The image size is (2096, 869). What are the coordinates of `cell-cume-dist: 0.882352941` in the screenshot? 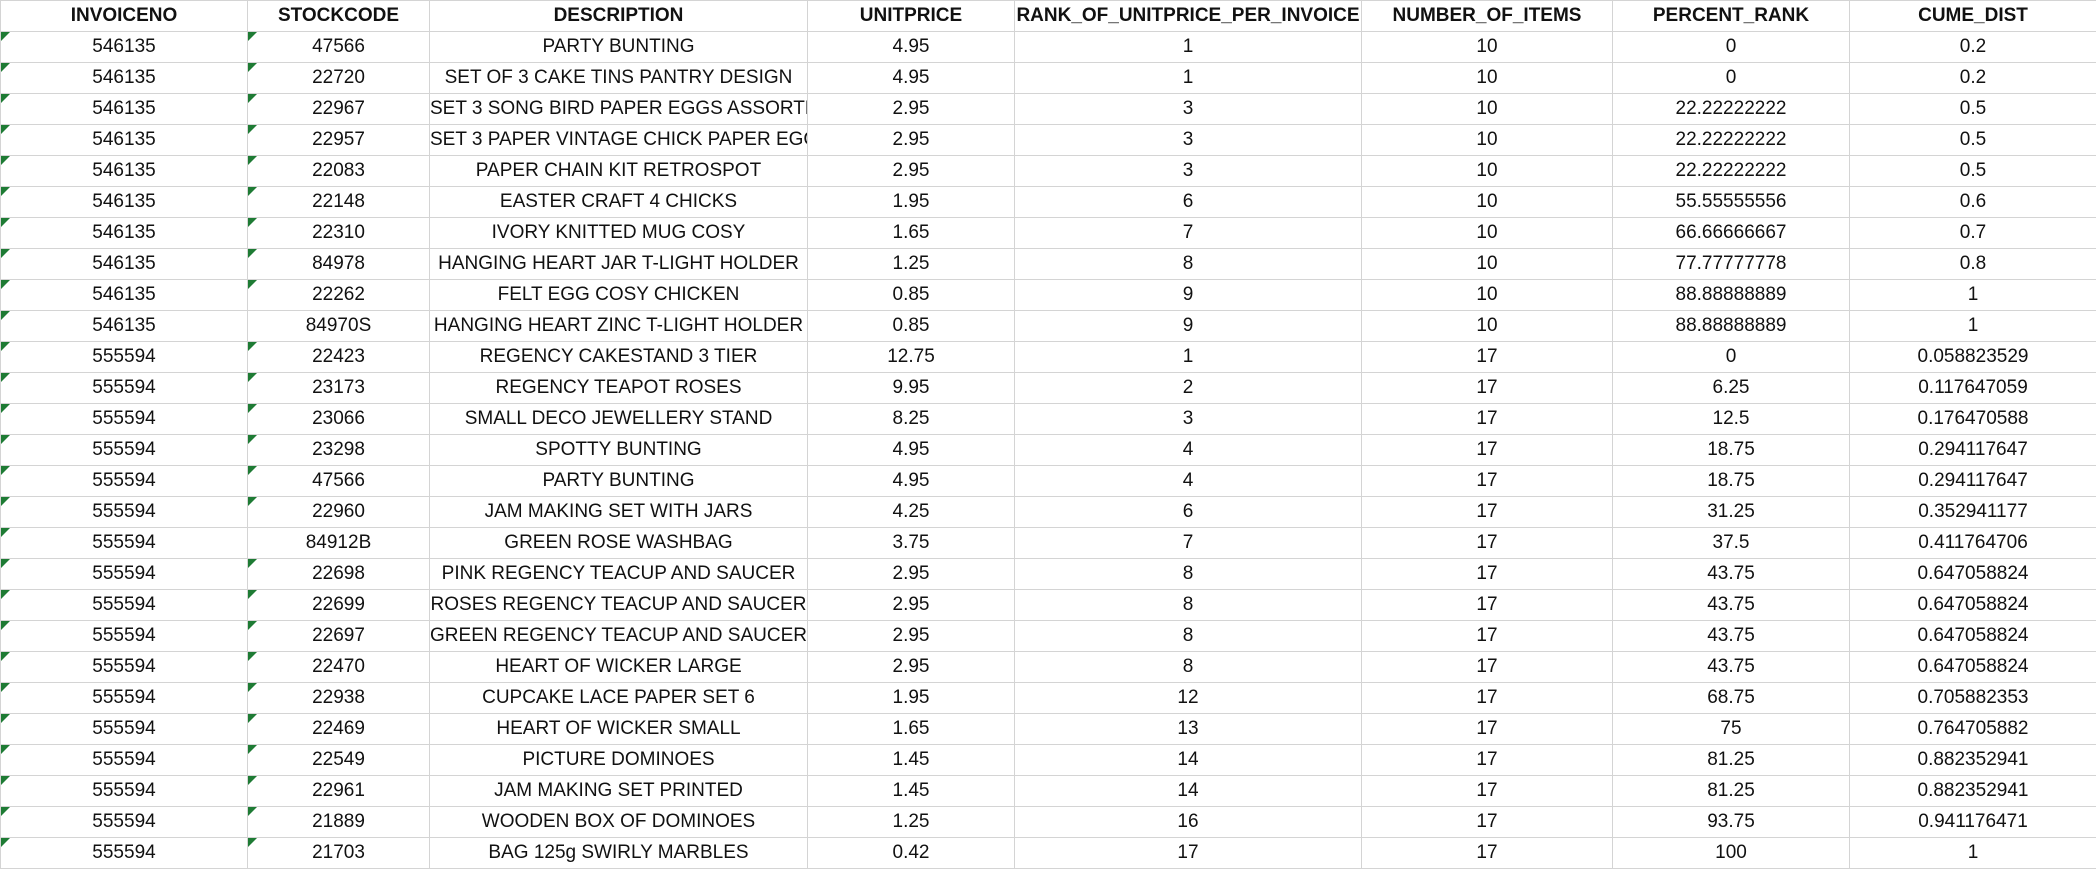 It's located at (1973, 791).